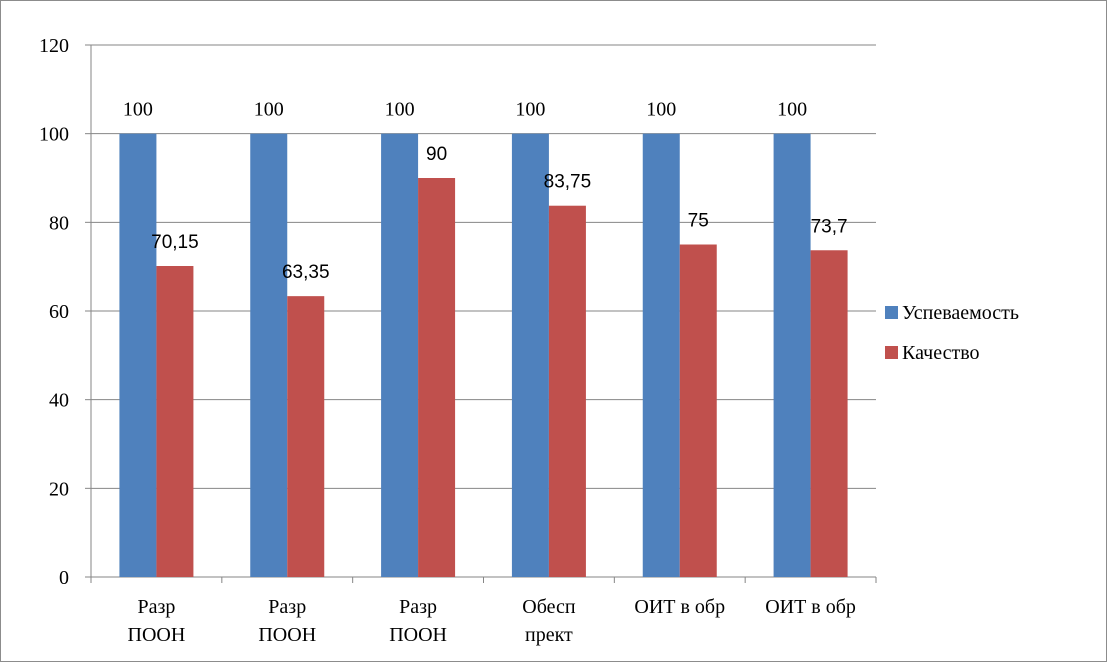 The width and height of the screenshot is (1107, 663). I want to click on y-tick-label: 40, so click(59, 401).